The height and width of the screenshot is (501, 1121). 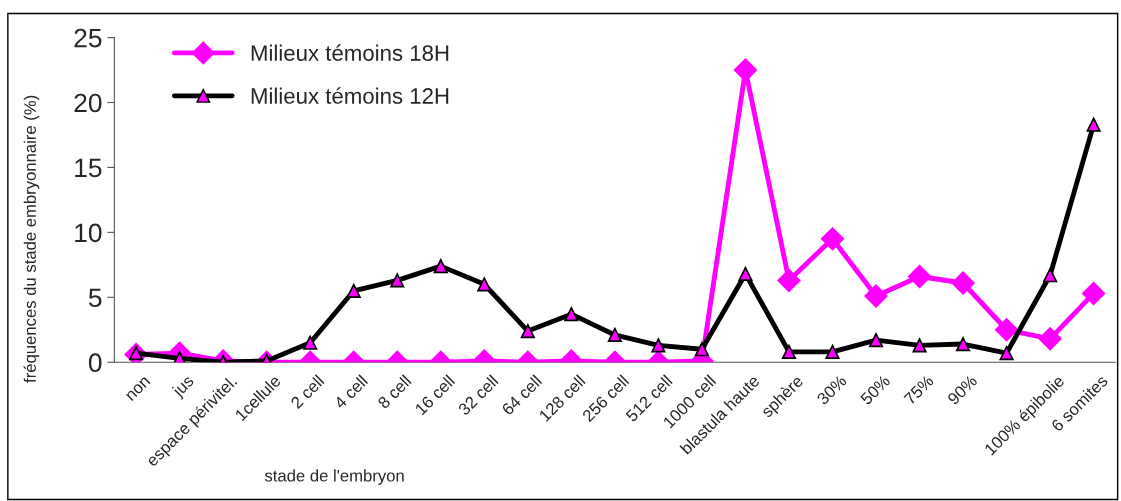 I want to click on x-tick-label: 50%, so click(x=875, y=390).